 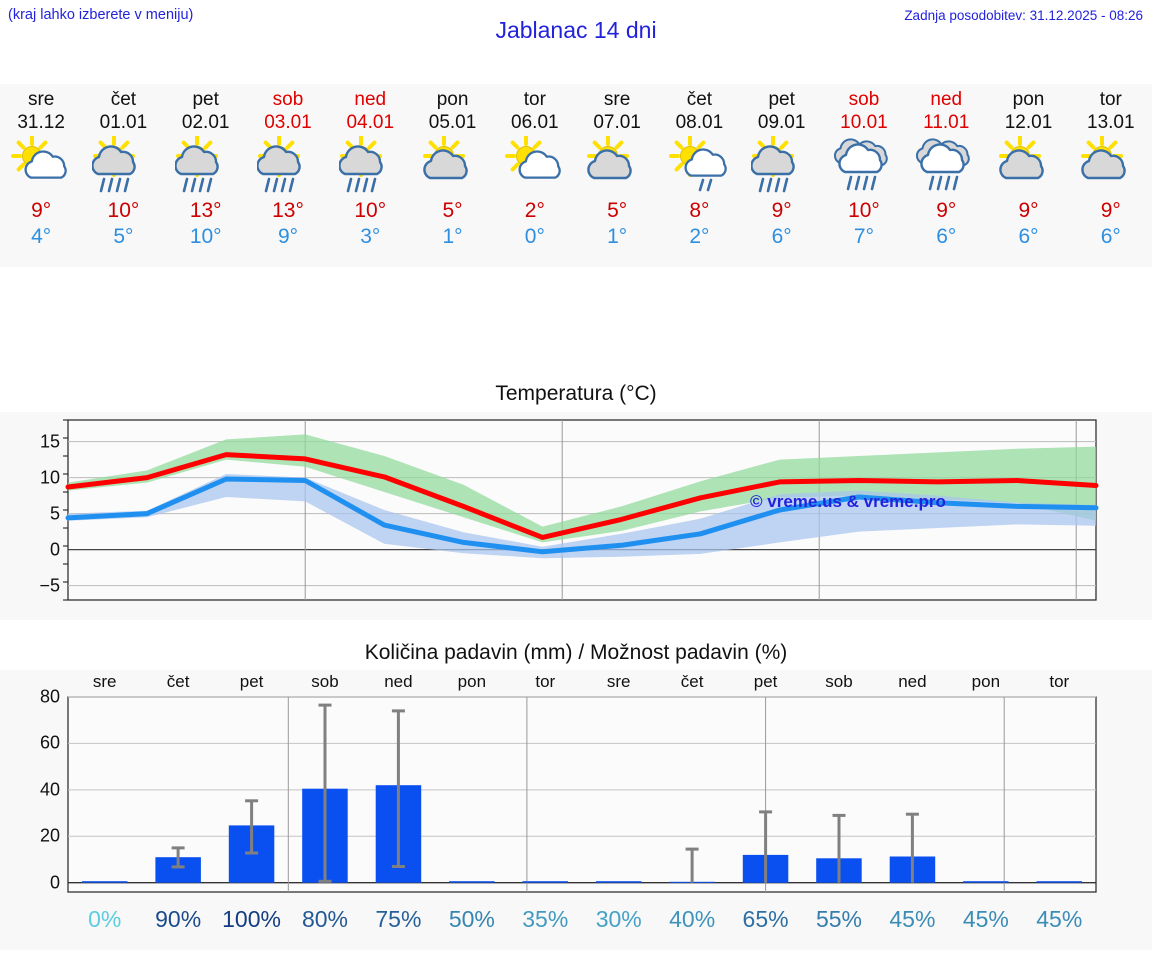 I want to click on sun-cloud-drizzle-icon, so click(x=699, y=165).